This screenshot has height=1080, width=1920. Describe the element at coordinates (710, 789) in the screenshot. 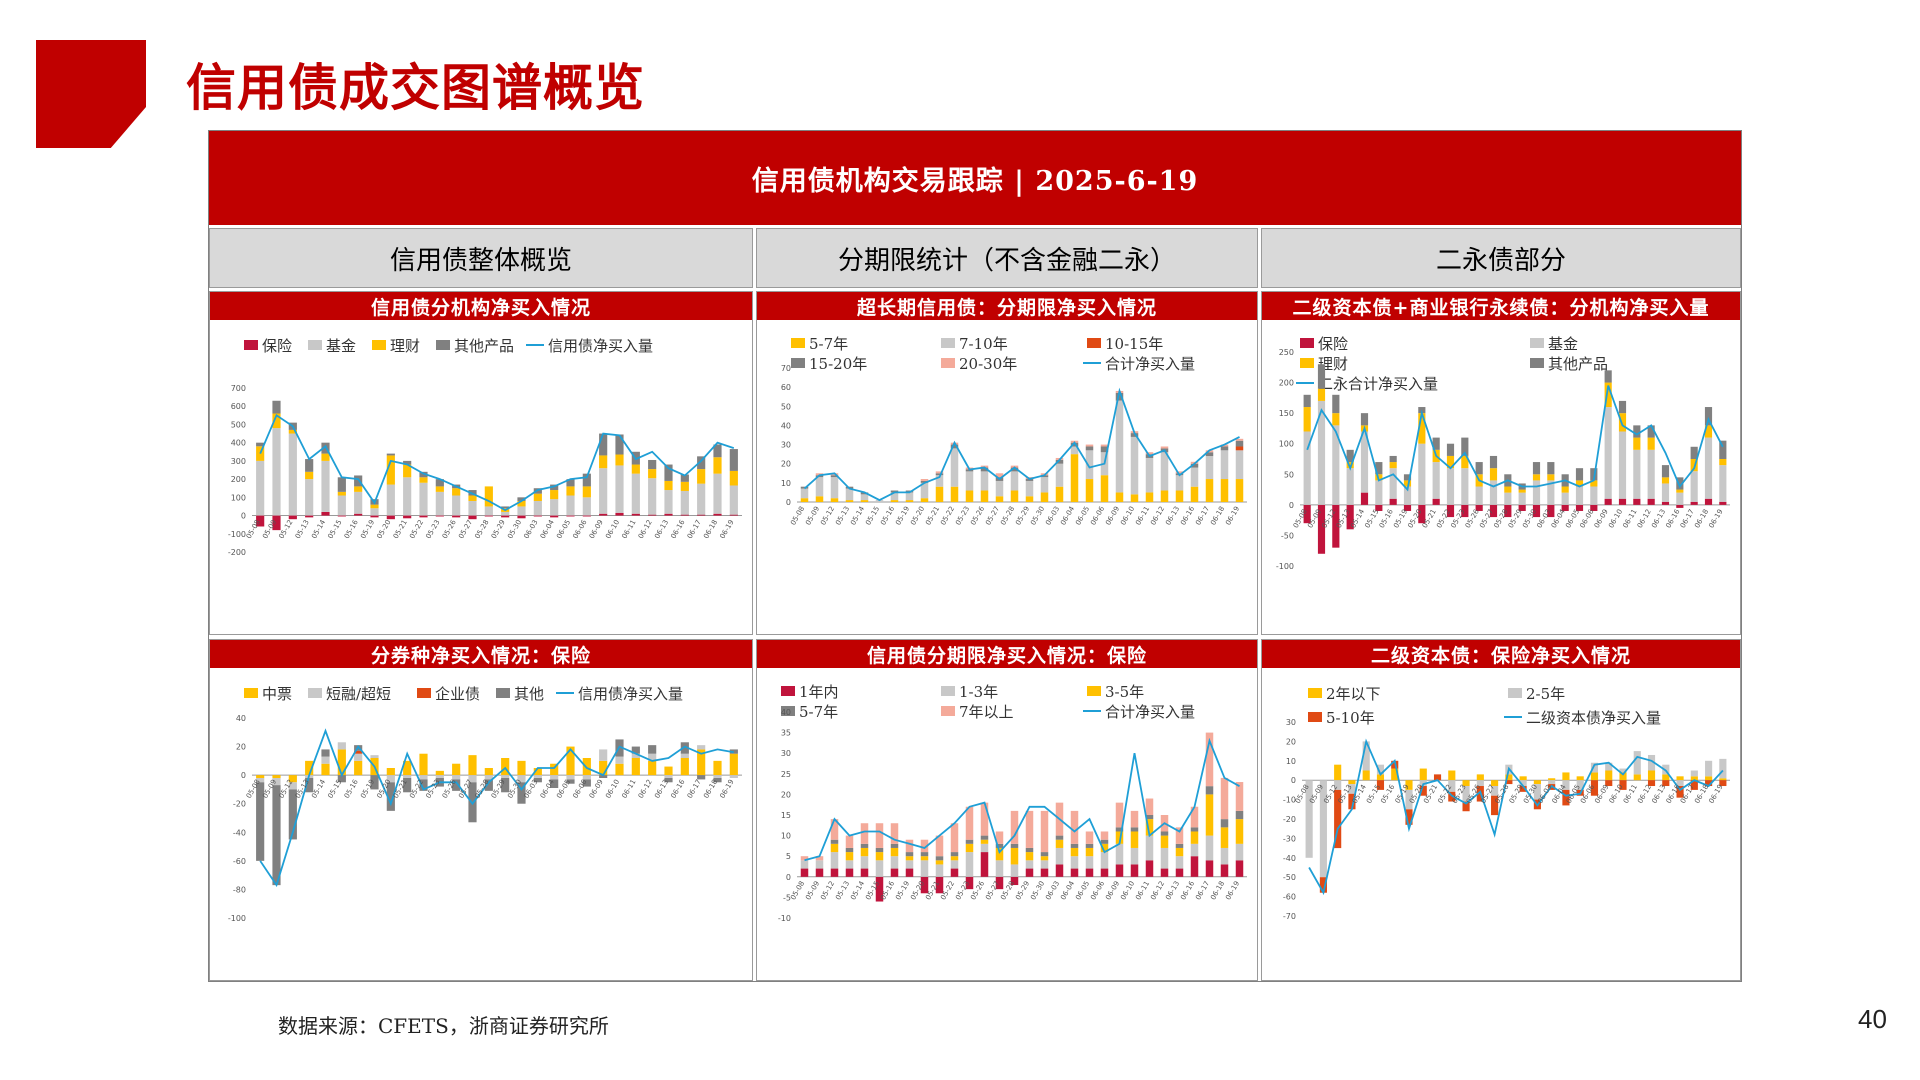

I see `x-tick-label: 06-18` at that location.